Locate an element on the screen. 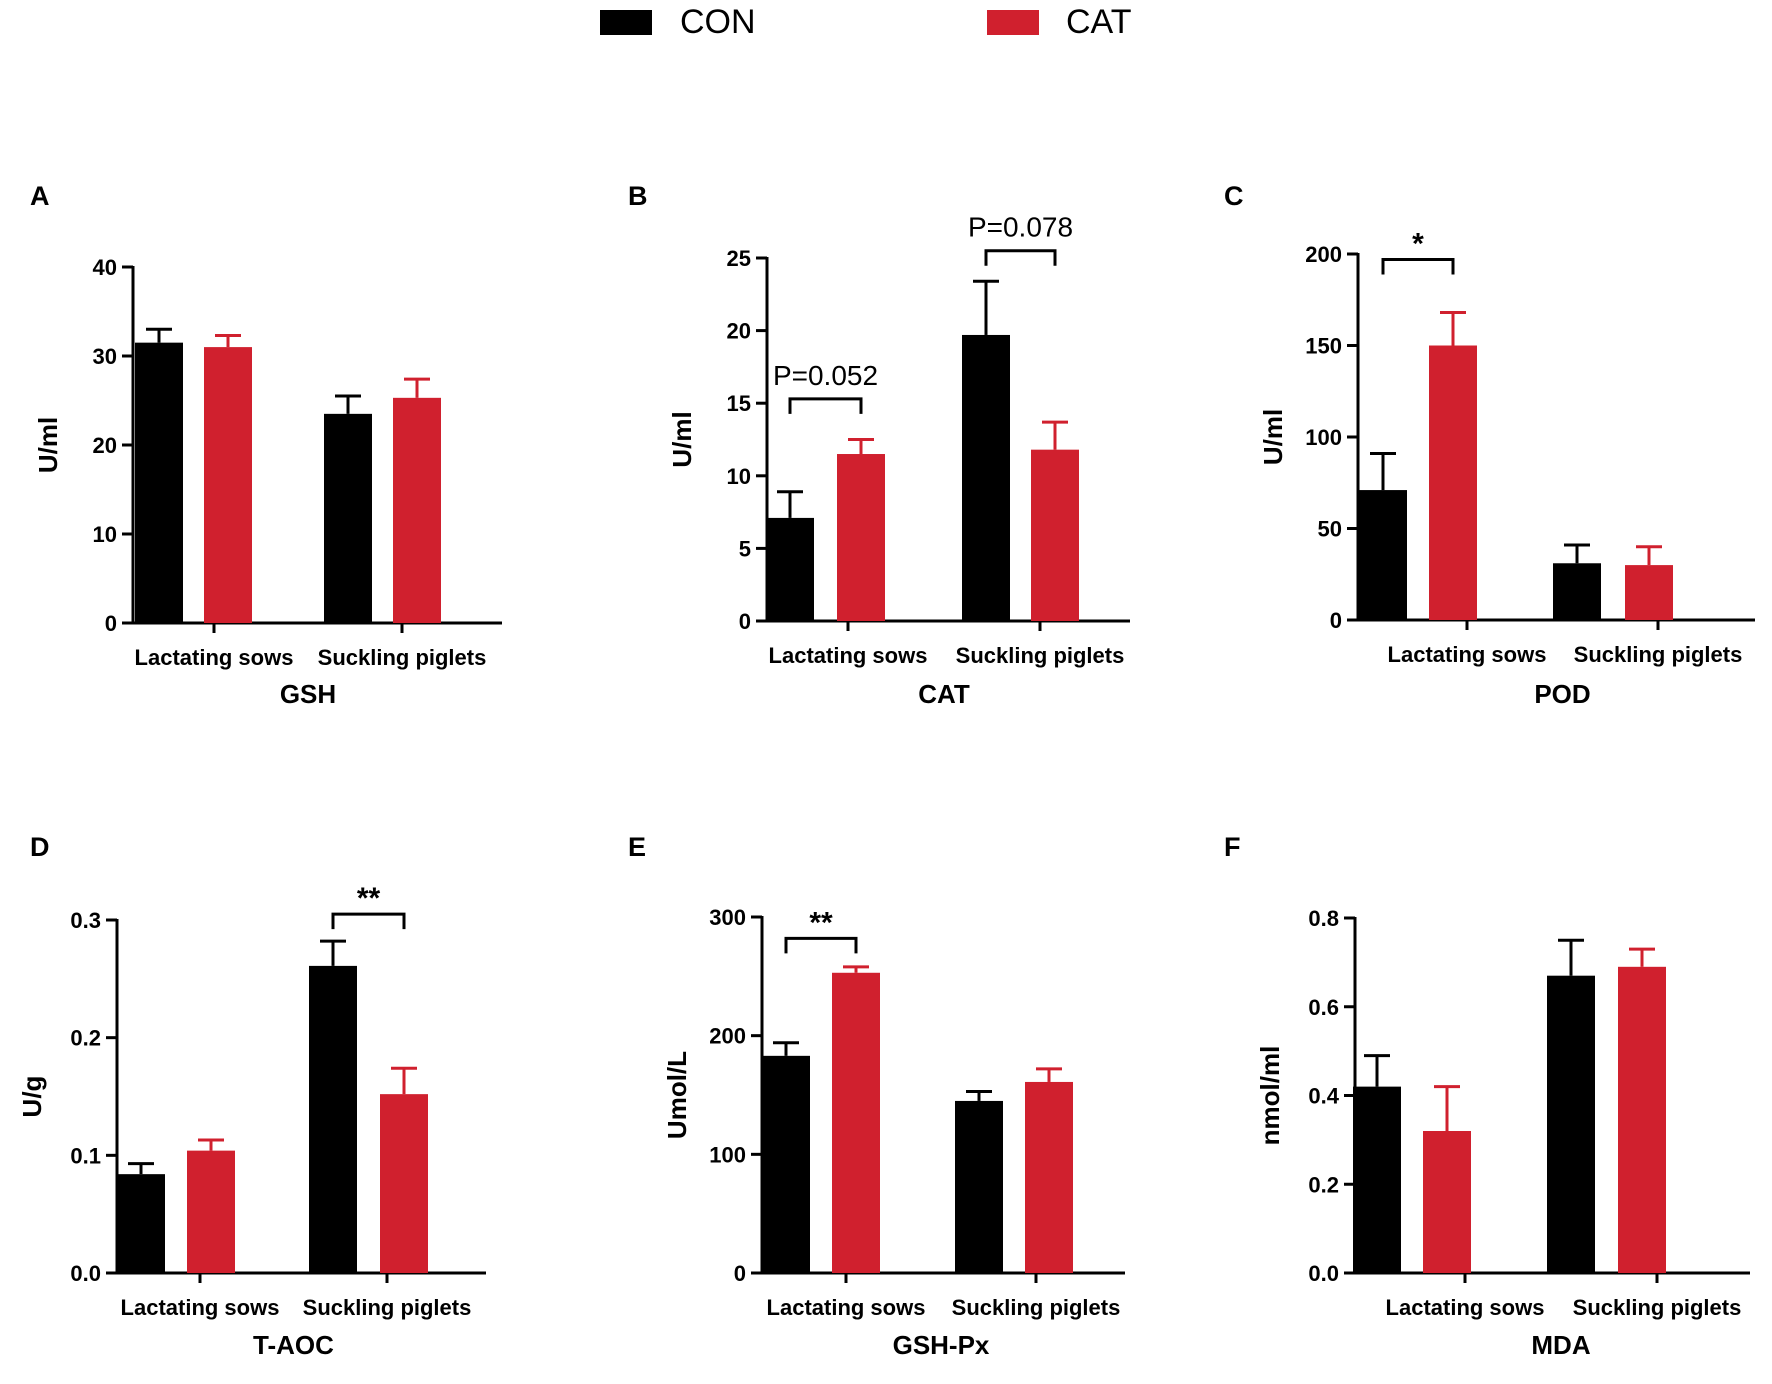 This screenshot has width=1772, height=1384. panel-letter: D is located at coordinates (40, 847).